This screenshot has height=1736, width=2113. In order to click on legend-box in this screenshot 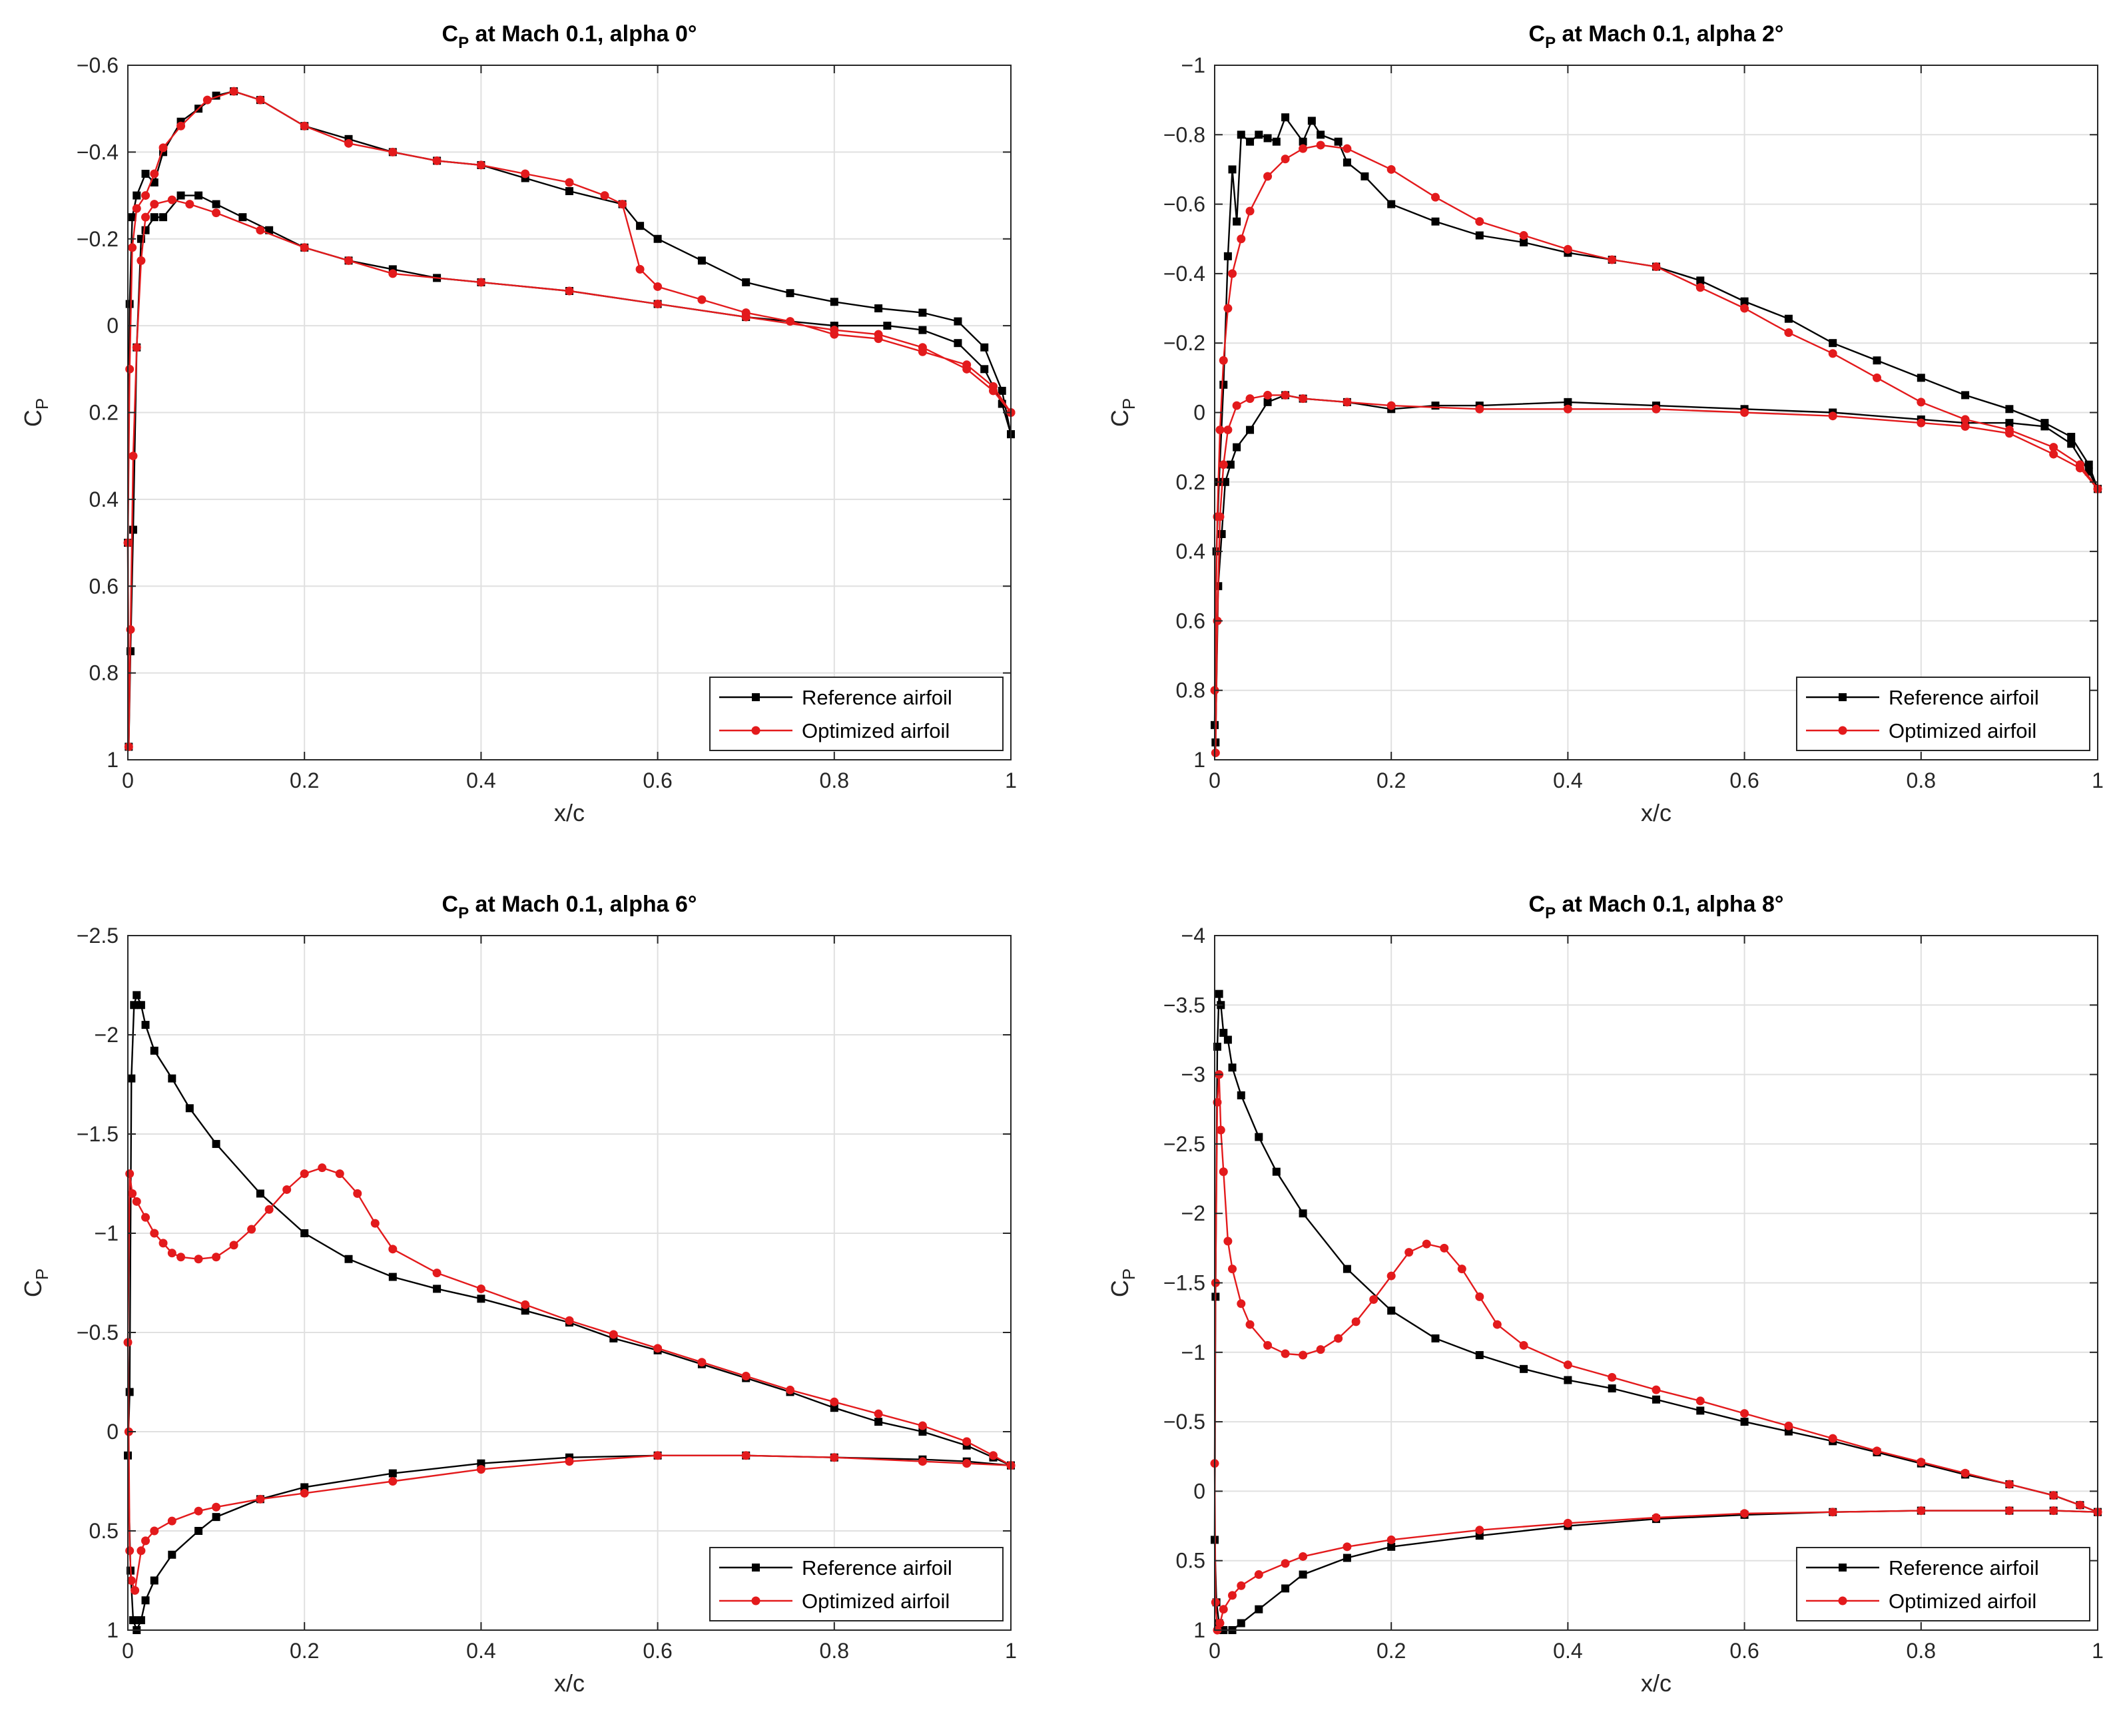, I will do `click(1943, 714)`.